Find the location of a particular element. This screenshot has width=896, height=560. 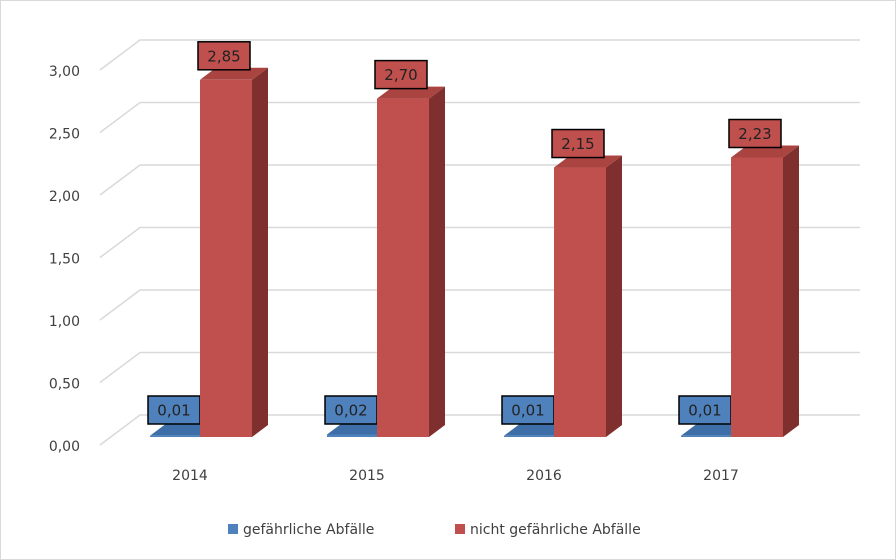

legend-label: nicht gefährliche Abfälle is located at coordinates (555, 530).